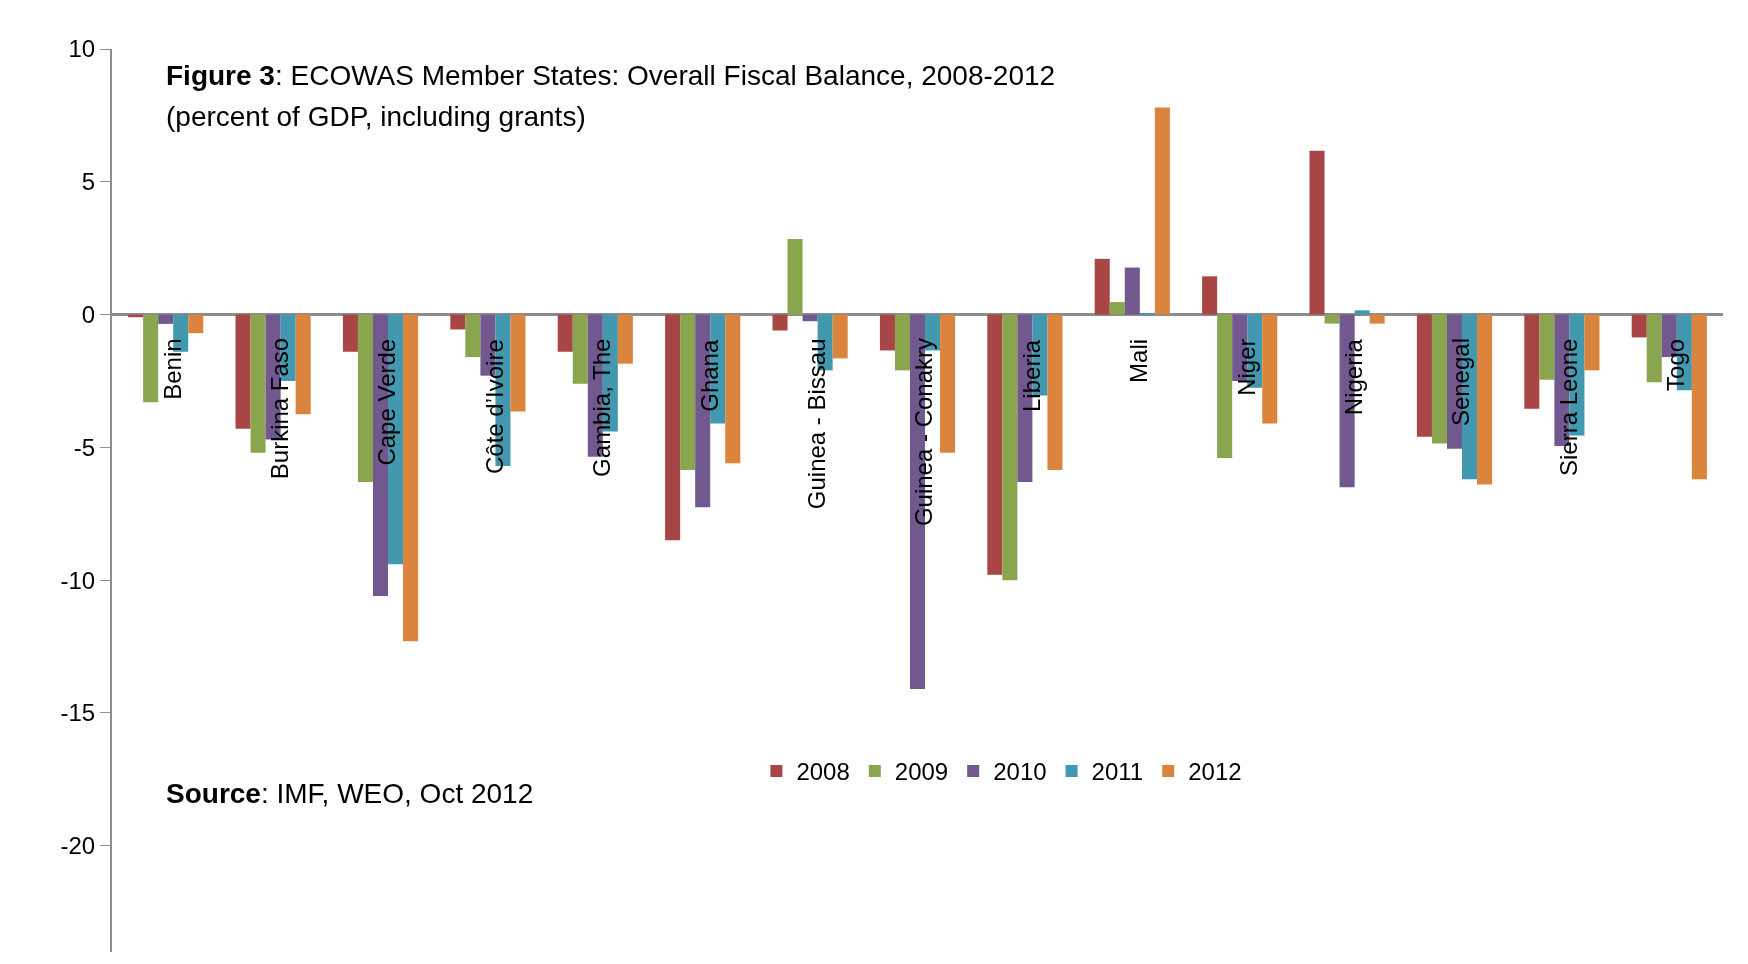 The image size is (1748, 964). What do you see at coordinates (88, 182) in the screenshot?
I see `y-tick-label: 5` at bounding box center [88, 182].